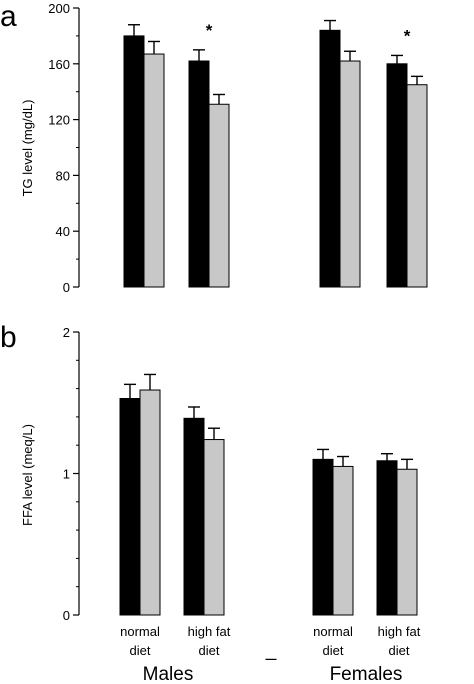 The width and height of the screenshot is (474, 684). What do you see at coordinates (66, 332) in the screenshot?
I see `panel-b-y-tick-label: 2` at bounding box center [66, 332].